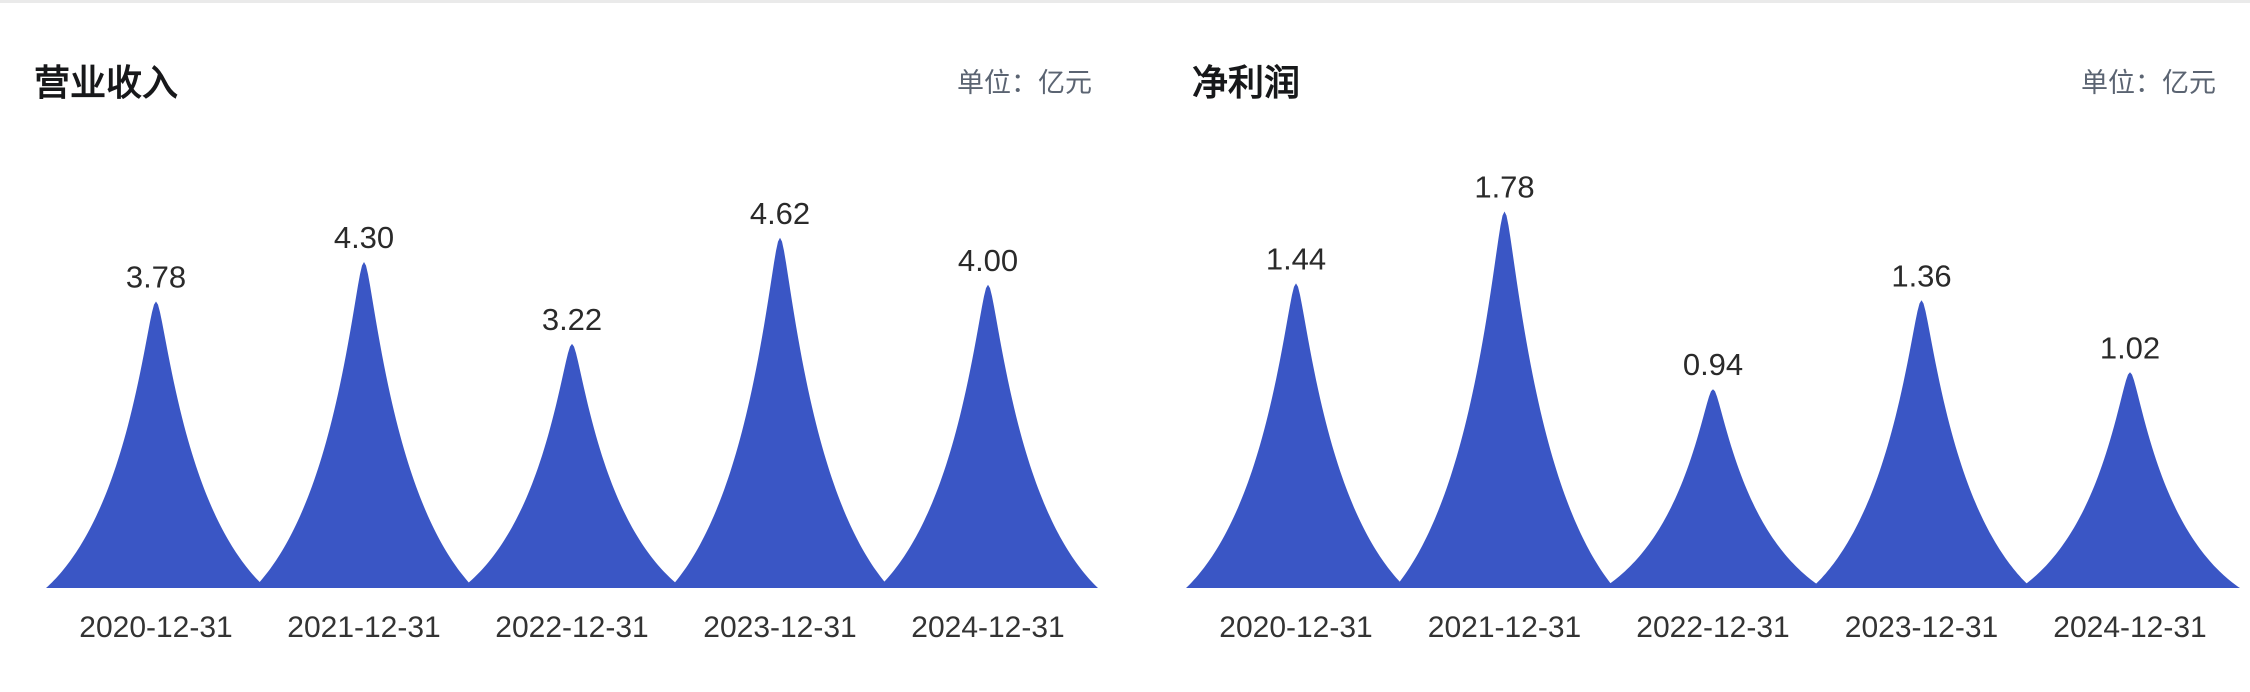 This screenshot has height=692, width=2250. I want to click on value-label-2023-12-31: 4.62, so click(780, 213).